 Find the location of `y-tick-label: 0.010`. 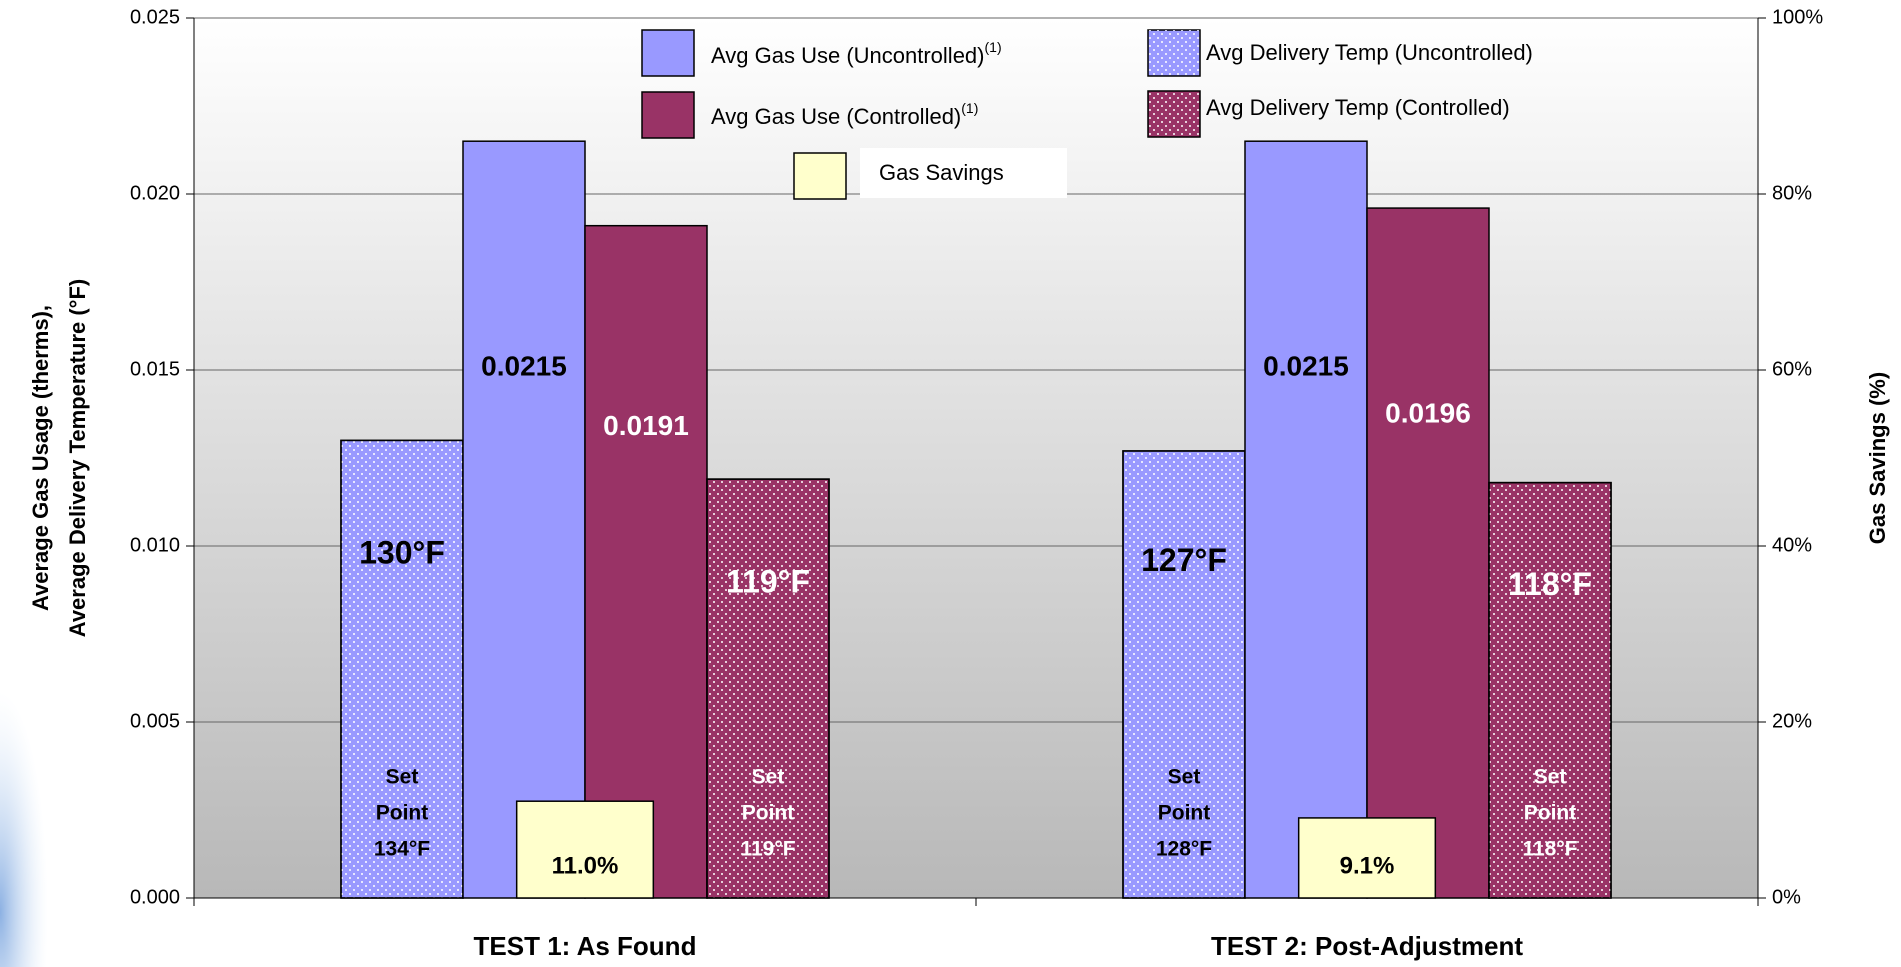

y-tick-label: 0.010 is located at coordinates (155, 545).